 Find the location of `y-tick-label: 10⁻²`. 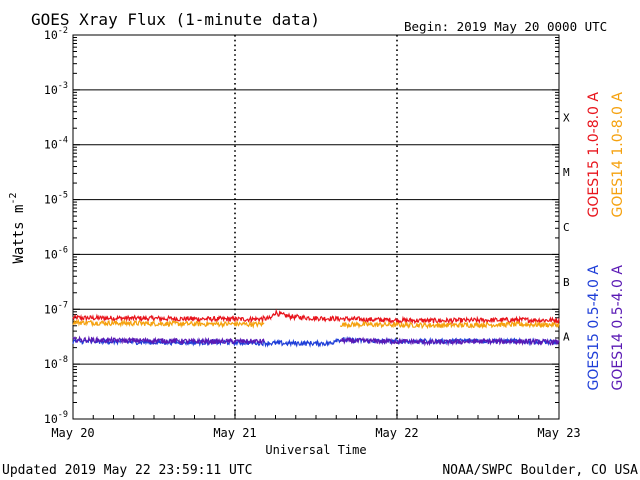

y-tick-label: 10⁻² is located at coordinates (56, 34).